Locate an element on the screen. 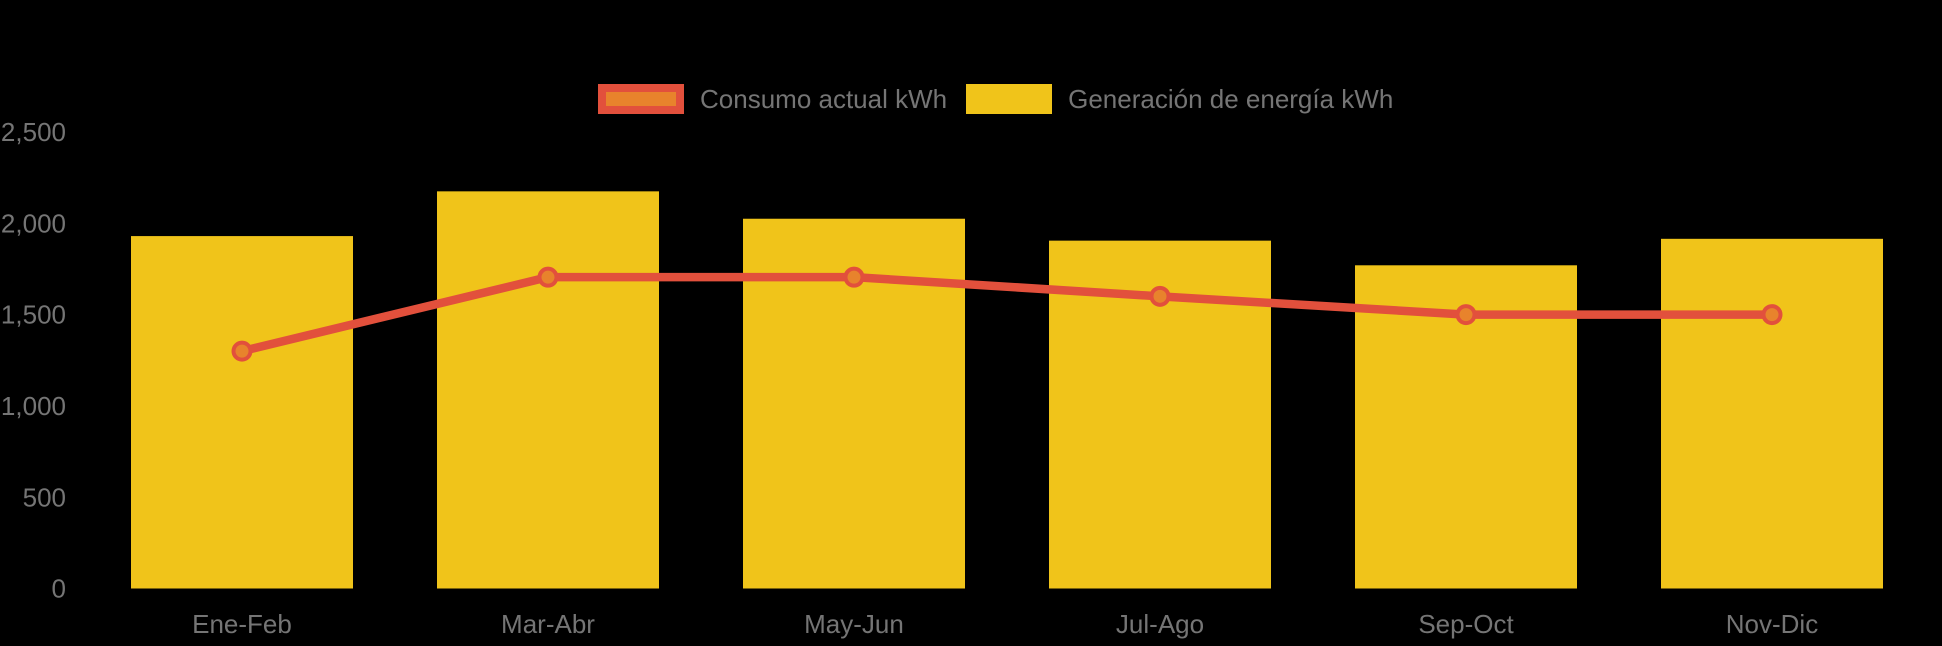  consumo-marker-Mar-Abr is located at coordinates (548, 277).